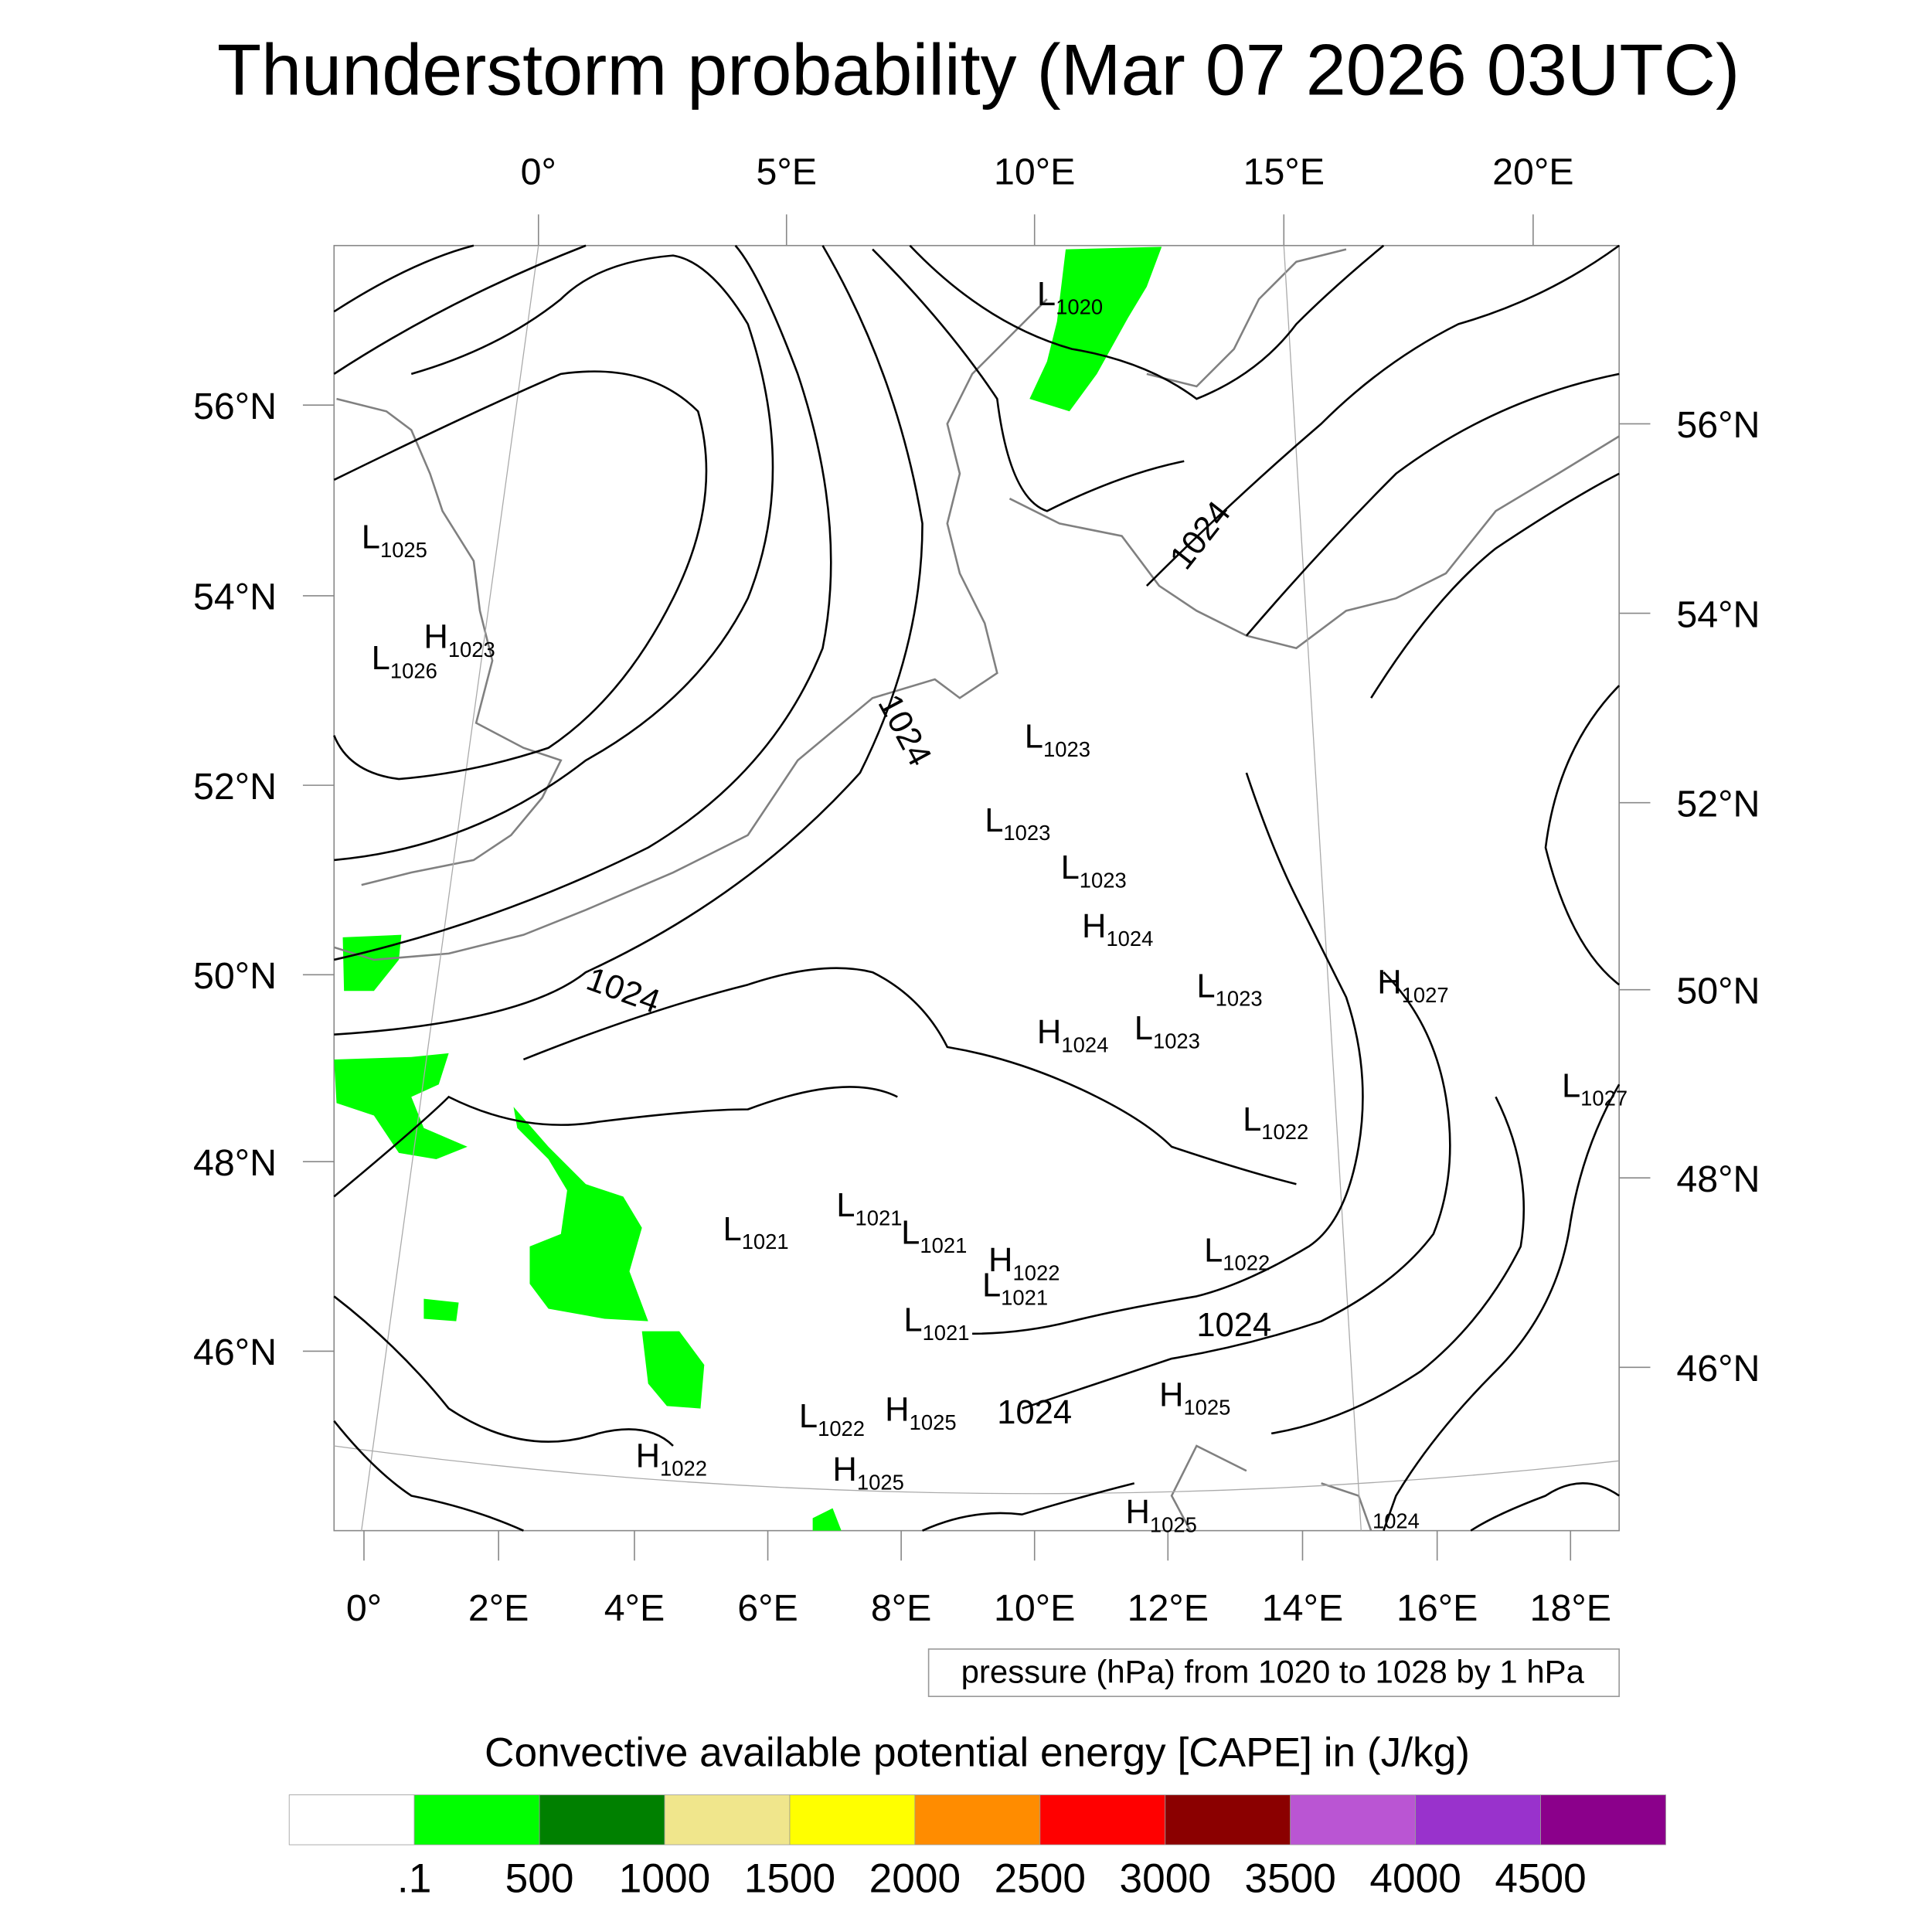 This screenshot has width=1932, height=1932. What do you see at coordinates (1718, 614) in the screenshot?
I see `right-lat-label: 54°N` at bounding box center [1718, 614].